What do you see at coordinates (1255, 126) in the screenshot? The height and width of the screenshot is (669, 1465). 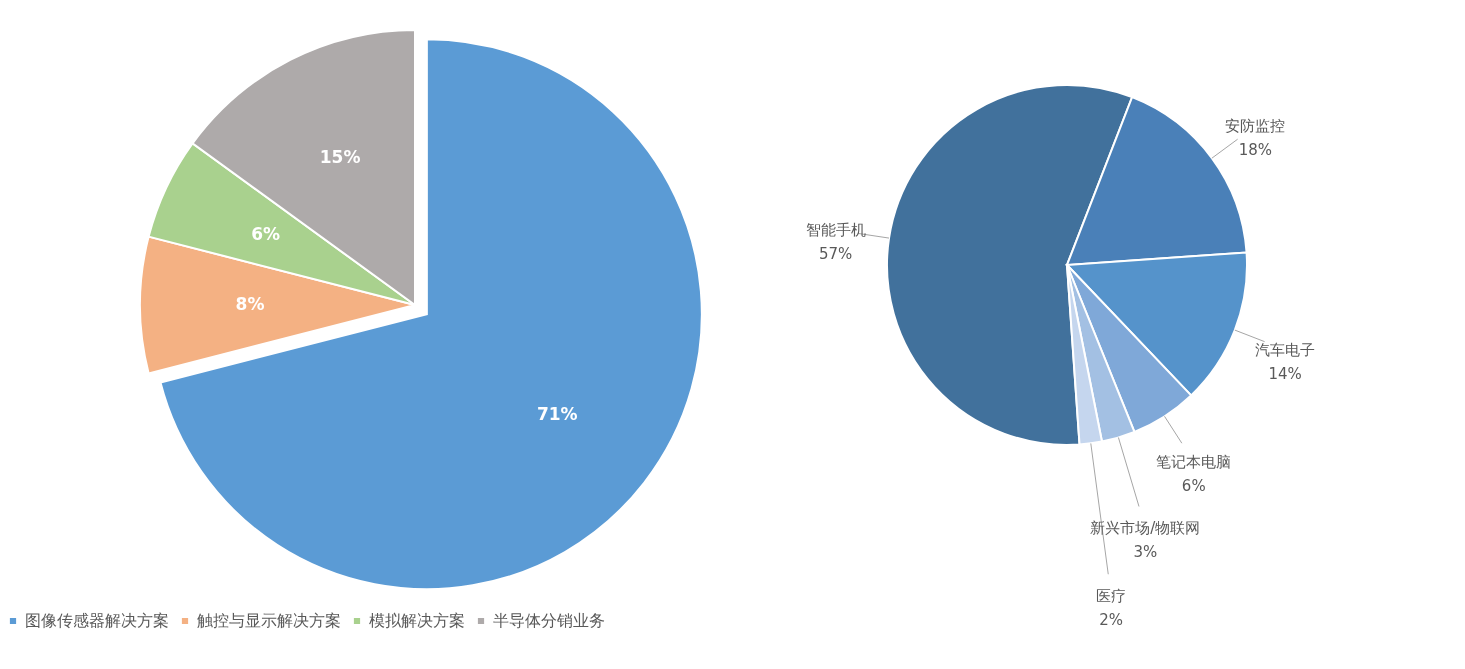 I see `slice-label: 安防监控` at bounding box center [1255, 126].